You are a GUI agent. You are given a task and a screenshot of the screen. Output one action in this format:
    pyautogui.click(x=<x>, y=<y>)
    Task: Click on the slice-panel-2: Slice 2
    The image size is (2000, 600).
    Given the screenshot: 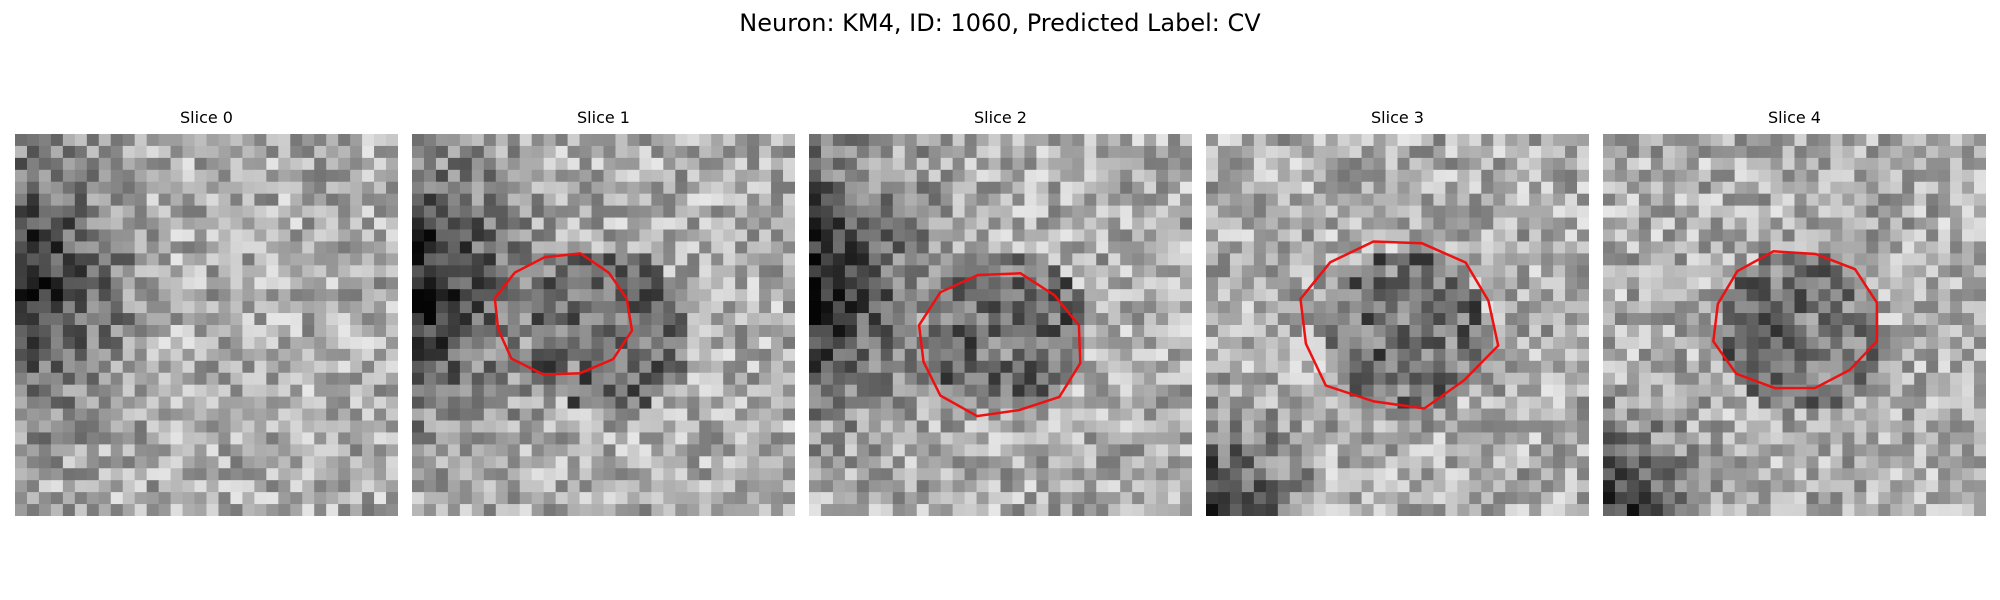 What is the action you would take?
    pyautogui.click(x=1000, y=312)
    